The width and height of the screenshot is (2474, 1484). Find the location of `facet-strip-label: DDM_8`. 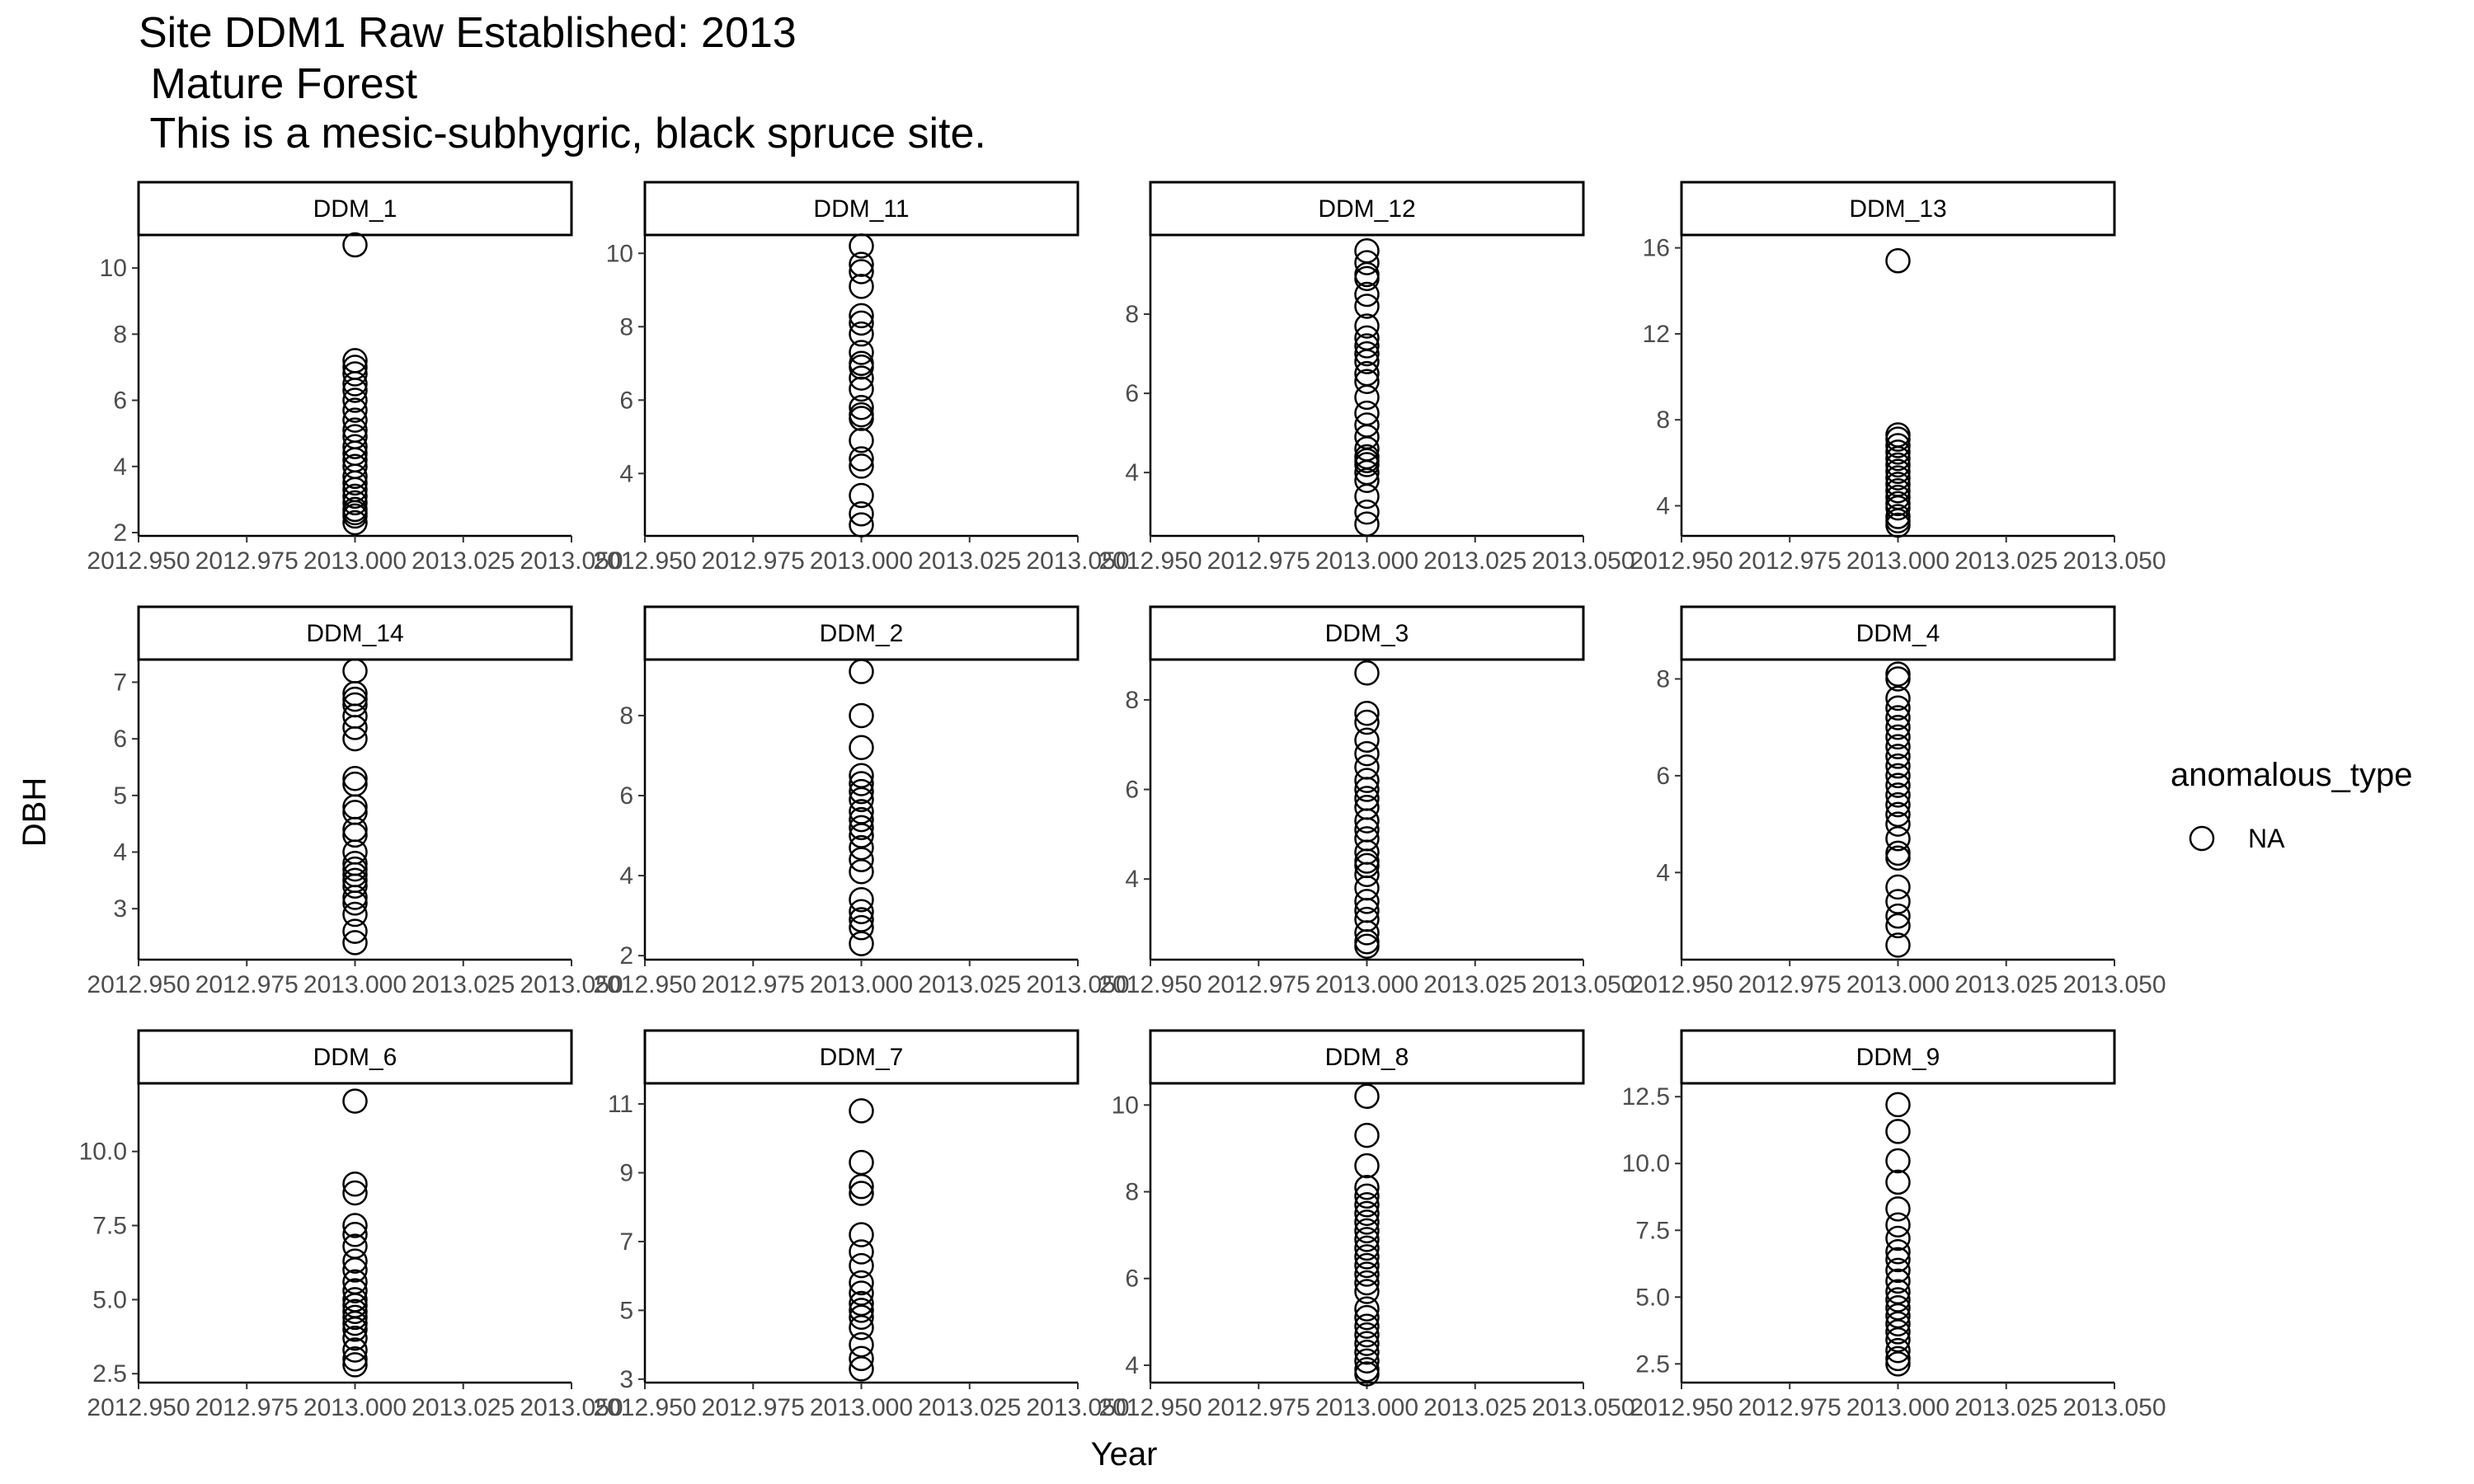

facet-strip-label: DDM_8 is located at coordinates (1367, 1057).